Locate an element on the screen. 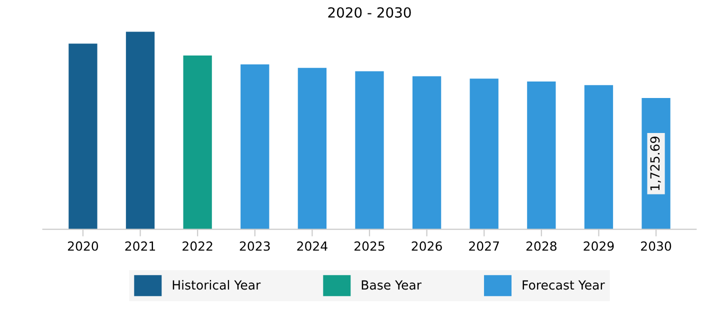  x-tick-label: 2025 is located at coordinates (369, 246).